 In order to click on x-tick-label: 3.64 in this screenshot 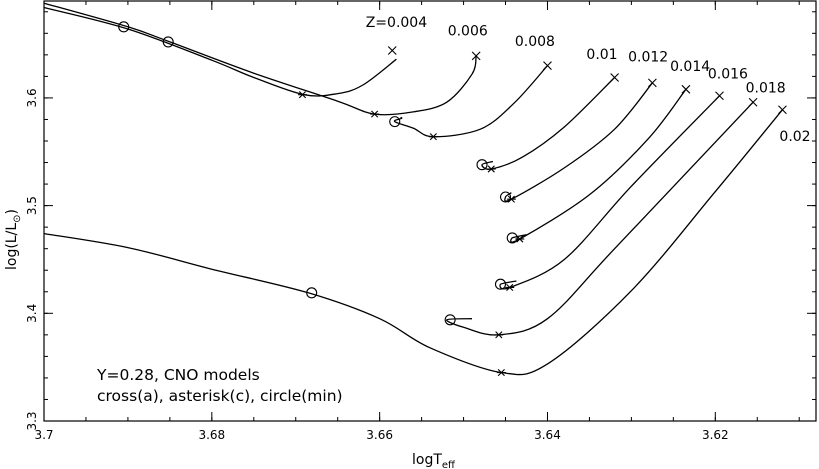, I will do `click(547, 435)`.